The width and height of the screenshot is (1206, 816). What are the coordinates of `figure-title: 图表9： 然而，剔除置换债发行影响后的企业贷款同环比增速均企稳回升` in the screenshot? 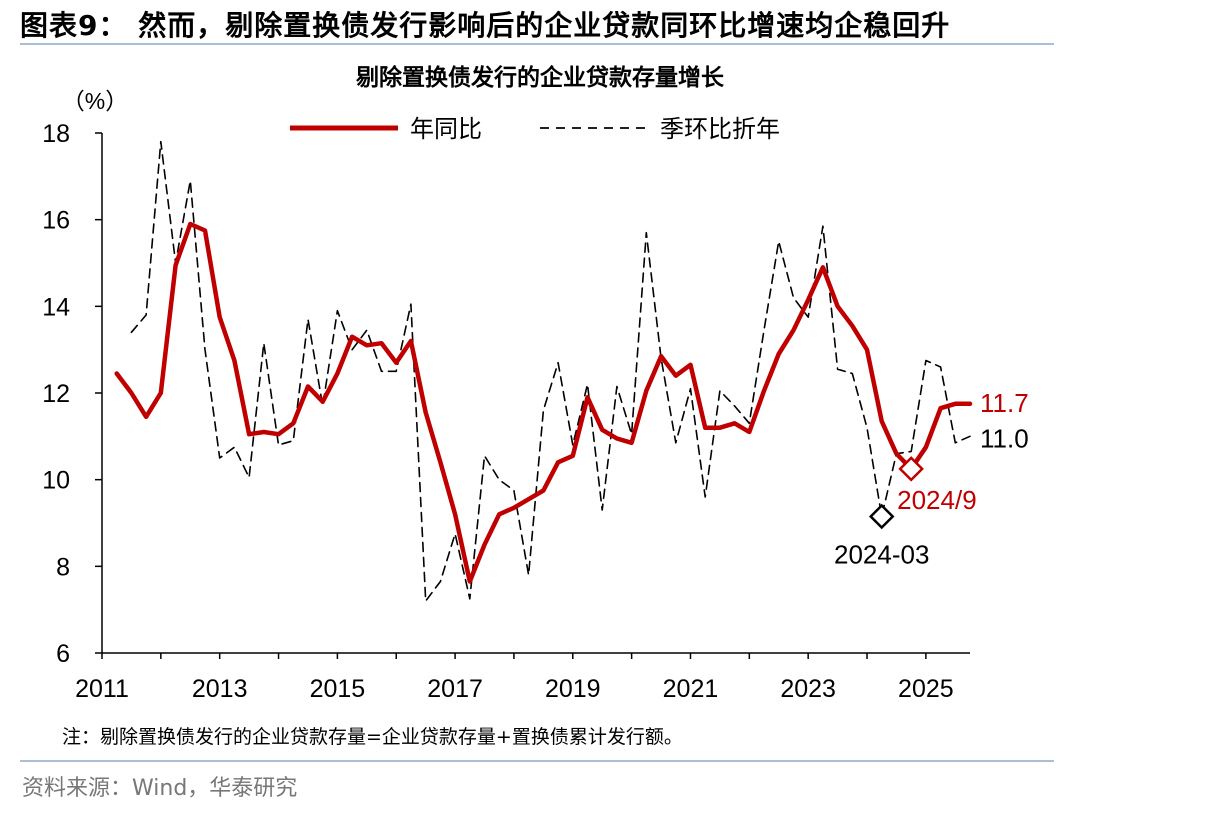 It's located at (485, 25).